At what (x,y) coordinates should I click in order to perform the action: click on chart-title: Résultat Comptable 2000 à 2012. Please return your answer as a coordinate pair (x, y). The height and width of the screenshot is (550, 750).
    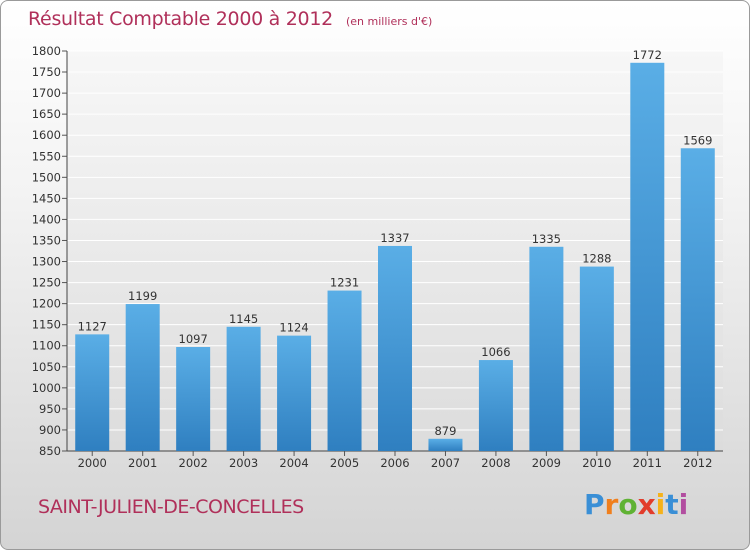
    Looking at the image, I should click on (180, 19).